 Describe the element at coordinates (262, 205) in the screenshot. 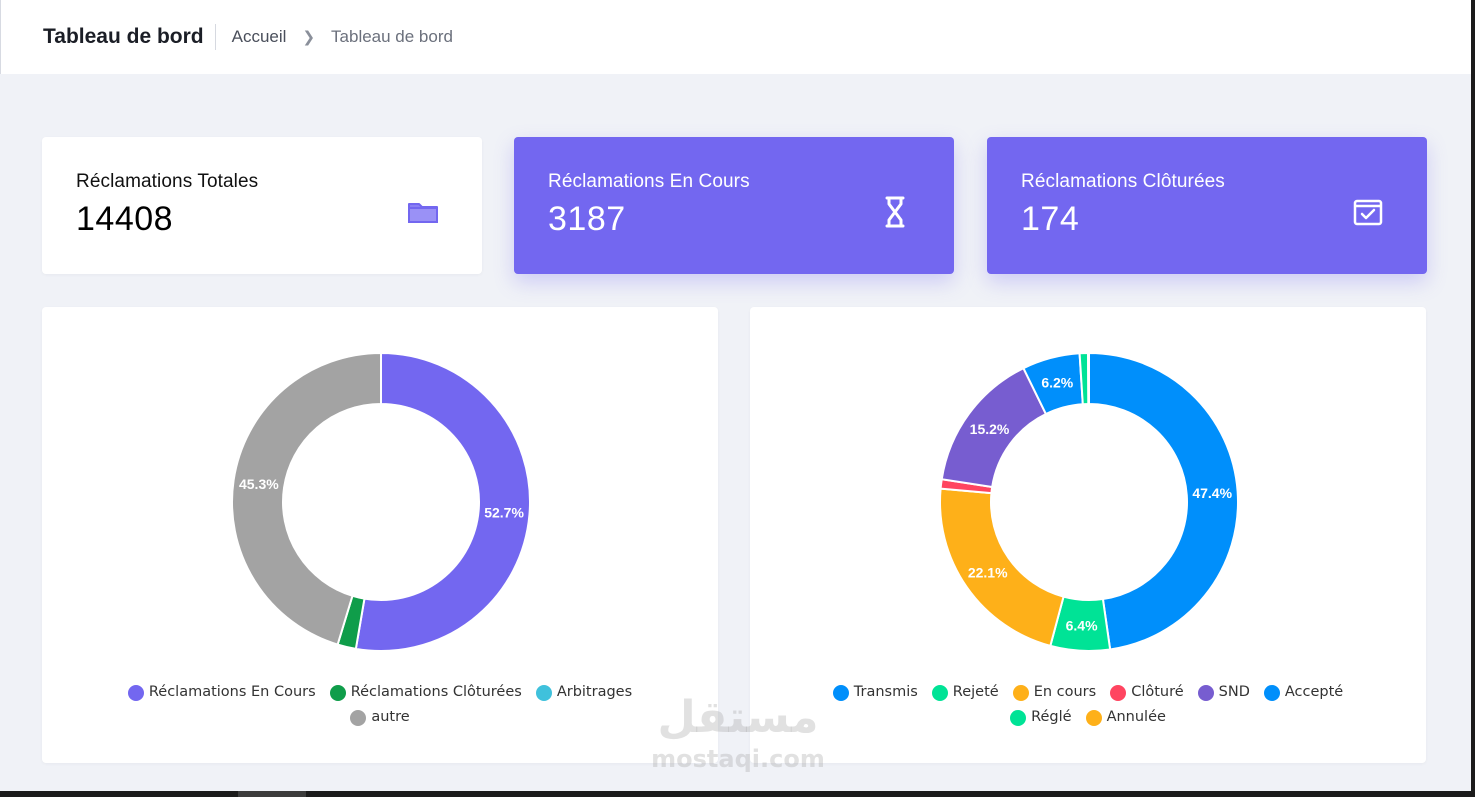

I see `stat-card-total: Réclamations Totales 14408` at that location.